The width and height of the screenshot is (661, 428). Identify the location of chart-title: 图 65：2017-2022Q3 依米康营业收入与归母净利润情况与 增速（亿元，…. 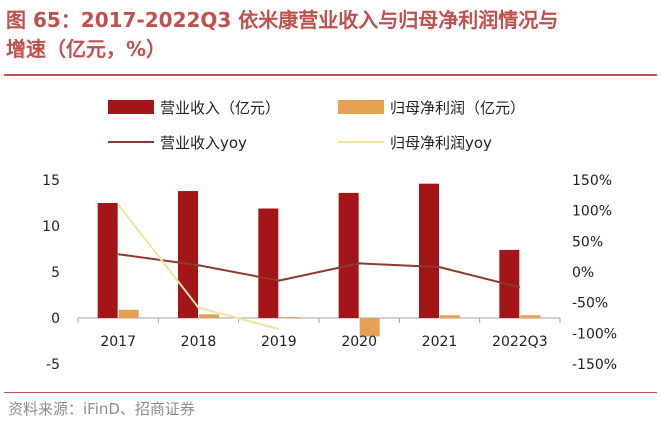
(331, 35).